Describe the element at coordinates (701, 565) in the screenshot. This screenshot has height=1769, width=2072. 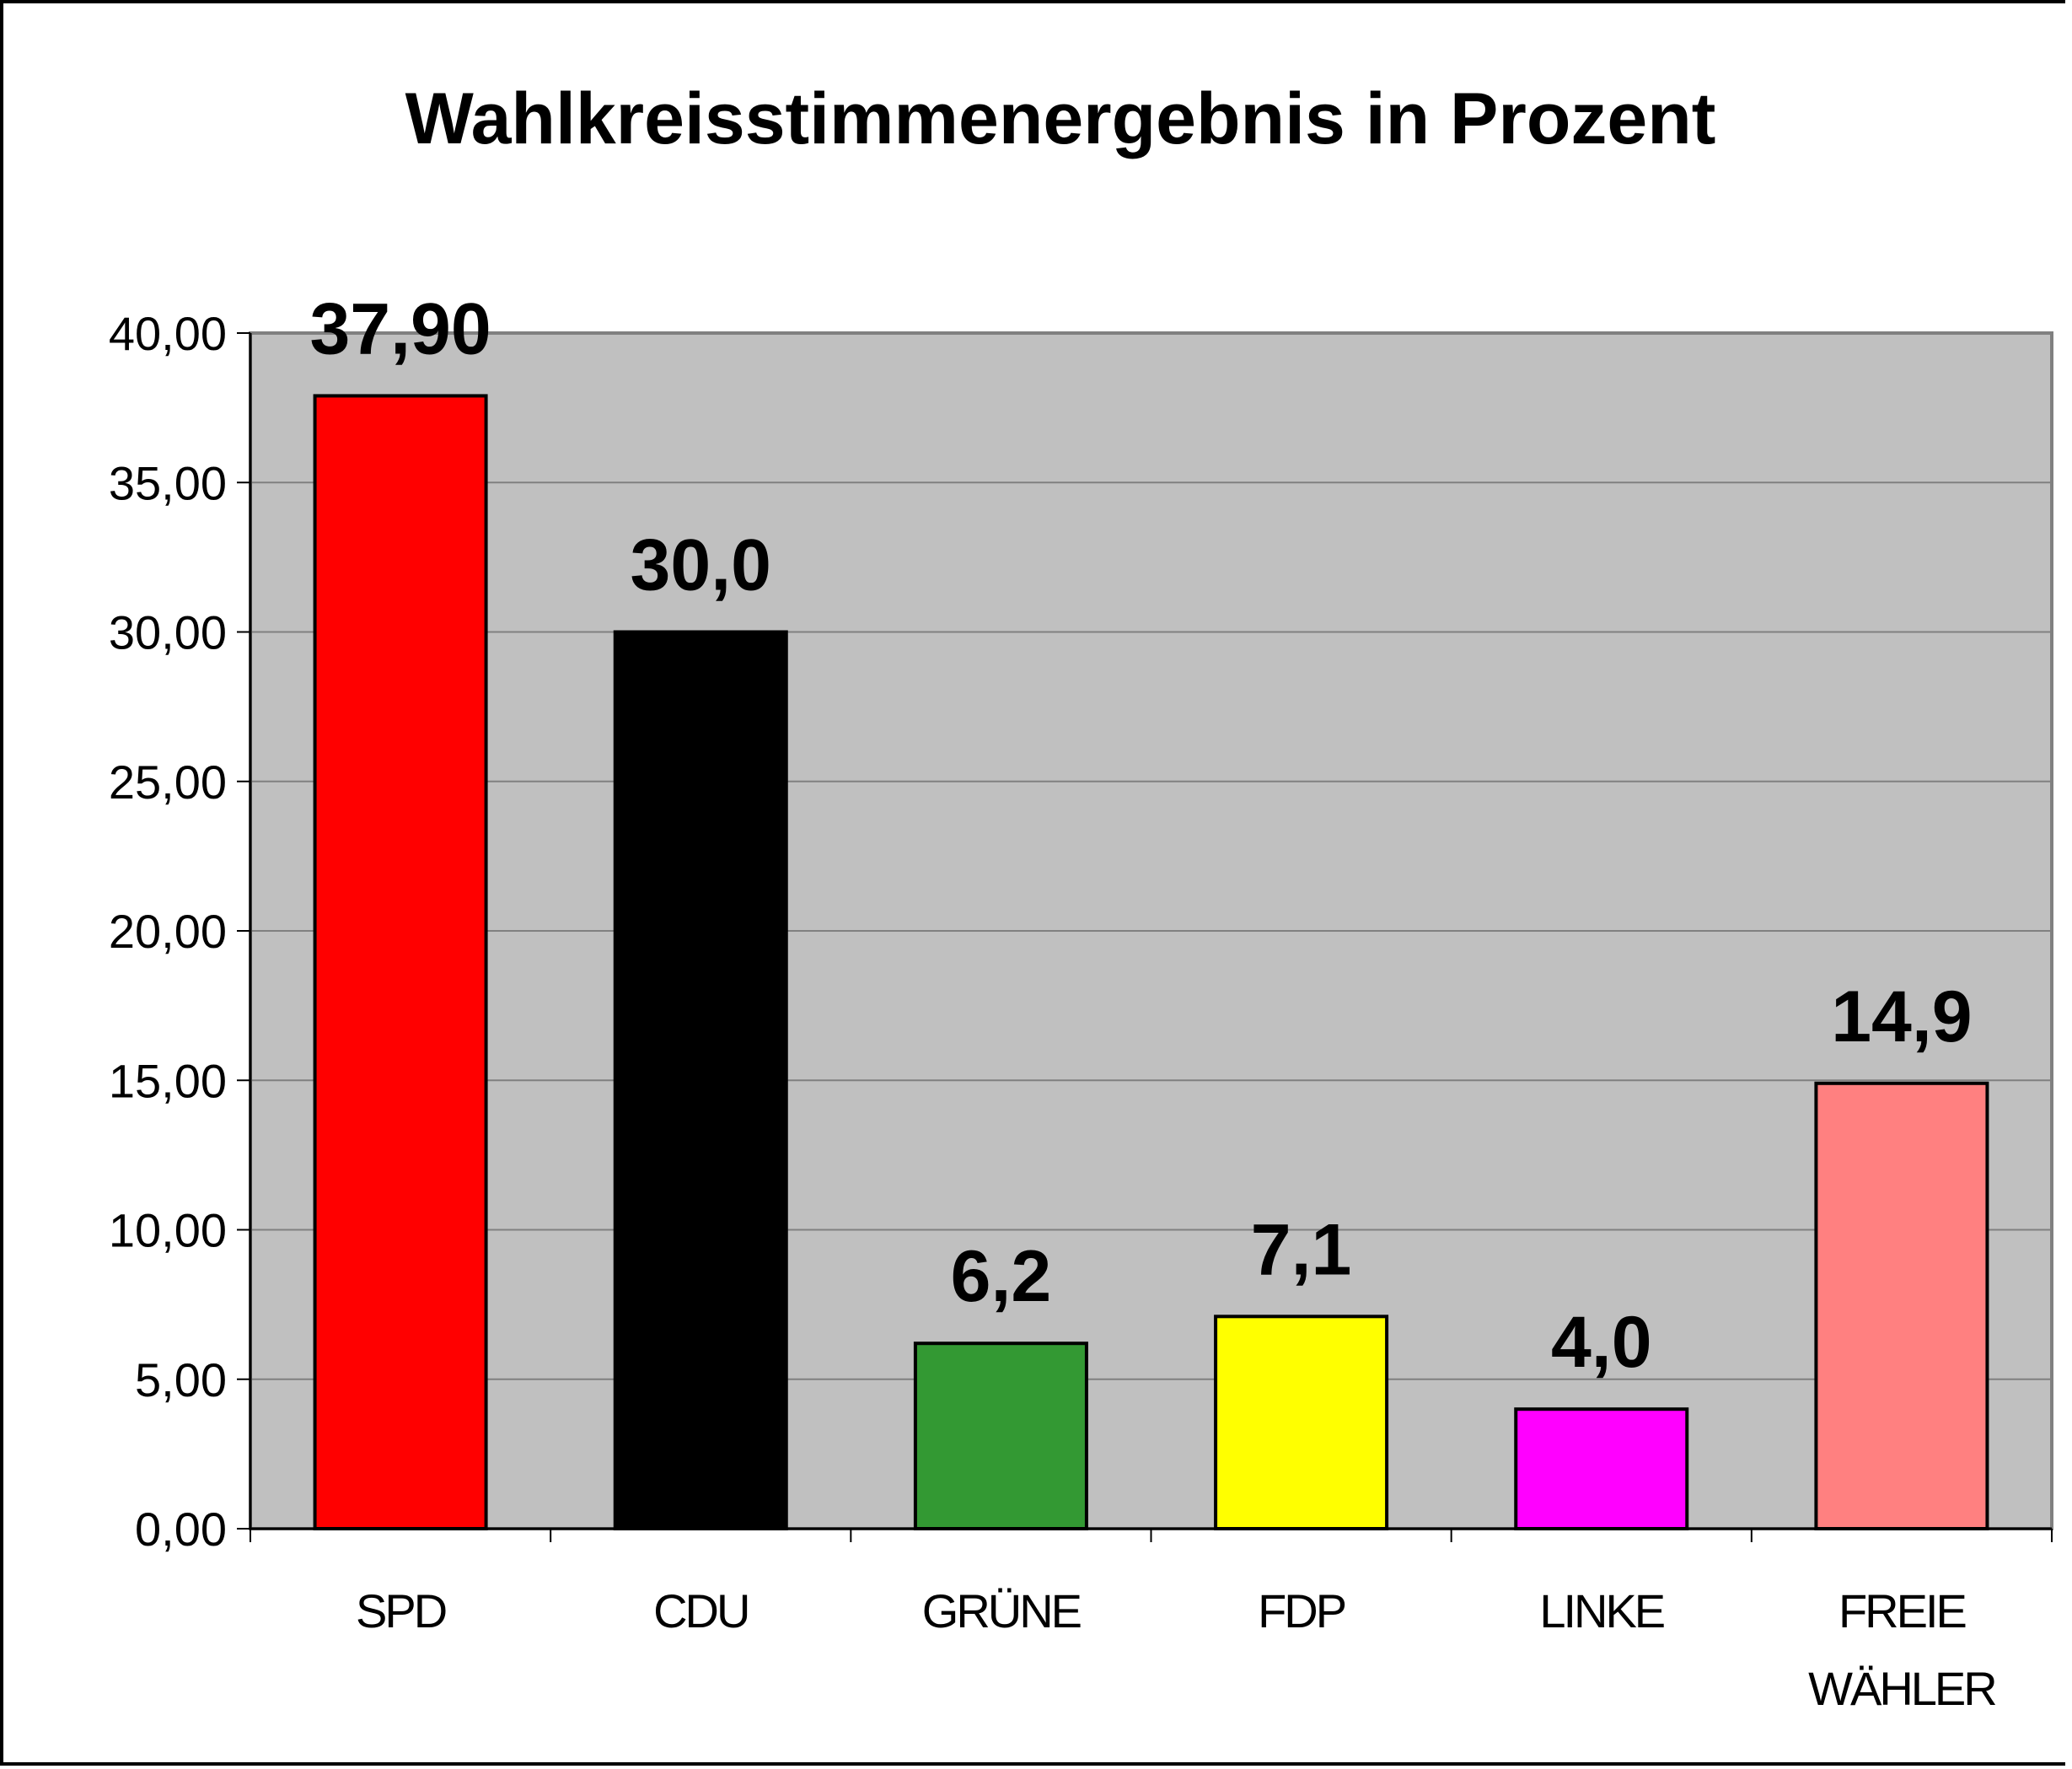
I see `data-label: 30,0` at that location.